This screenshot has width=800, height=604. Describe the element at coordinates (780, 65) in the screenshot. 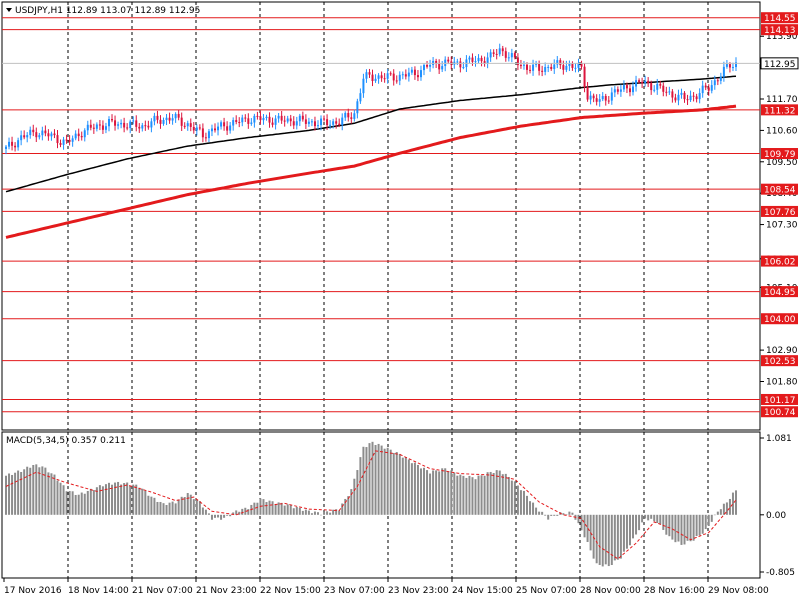

I see `current-price-label: 112.95` at that location.